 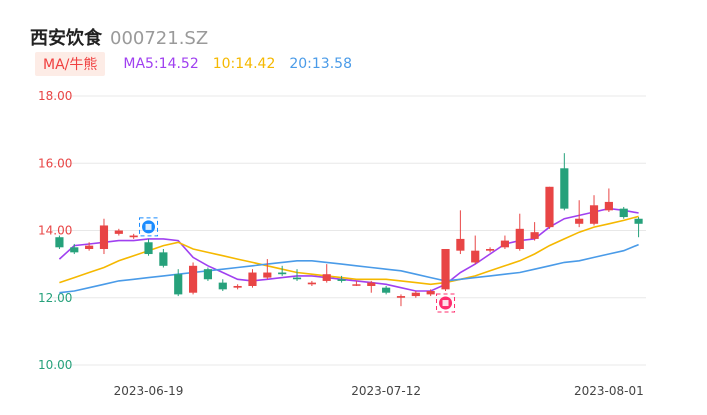 I want to click on stock-name: 西安饮食, so click(x=66, y=38).